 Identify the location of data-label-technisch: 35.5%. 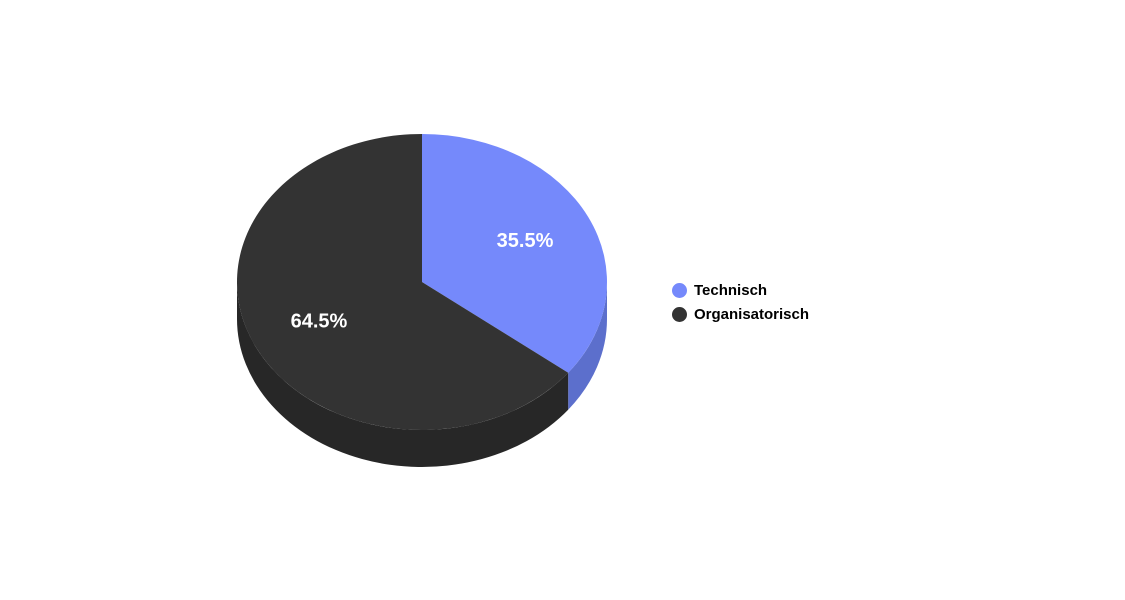
(525, 241).